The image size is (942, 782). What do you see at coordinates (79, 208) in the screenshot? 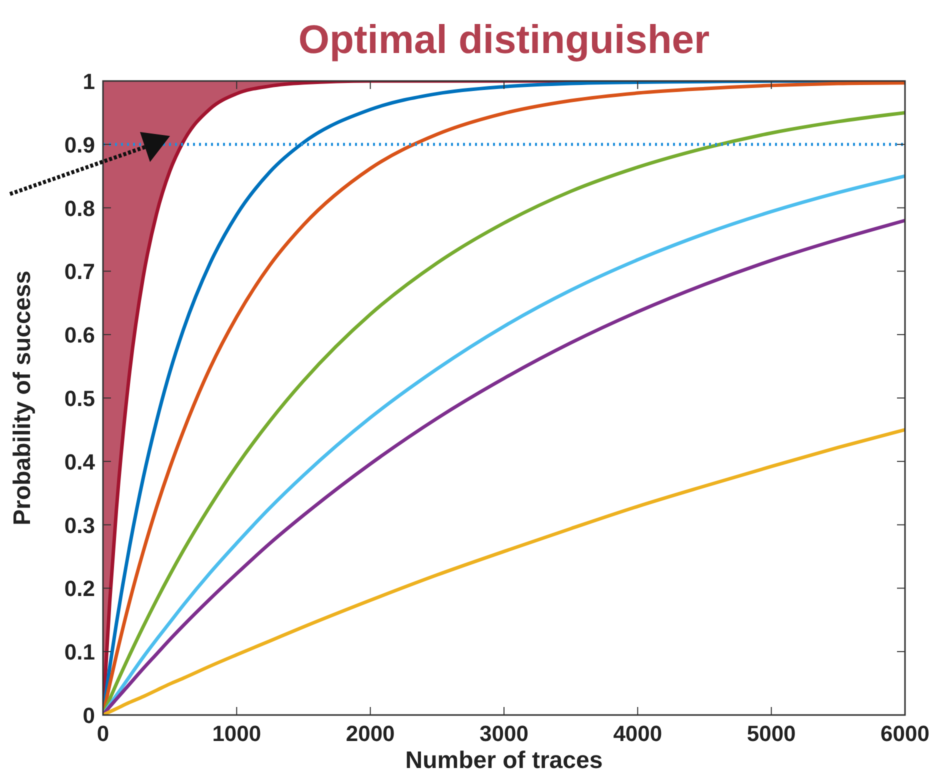
I see `y-tick-label: 0.8` at bounding box center [79, 208].